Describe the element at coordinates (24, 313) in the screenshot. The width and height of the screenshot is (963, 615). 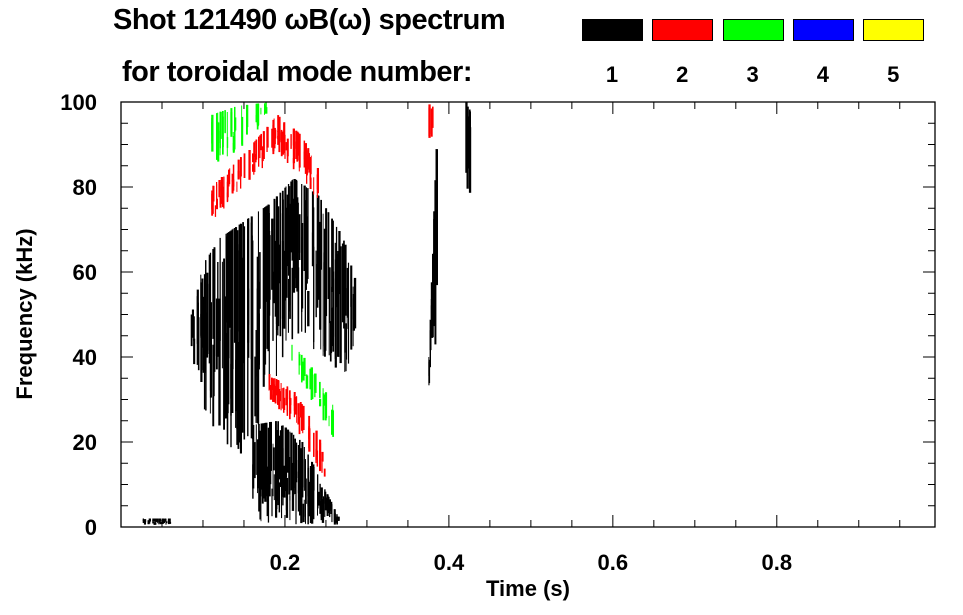
I see `y-axis-title: Frequency (kHz)` at that location.